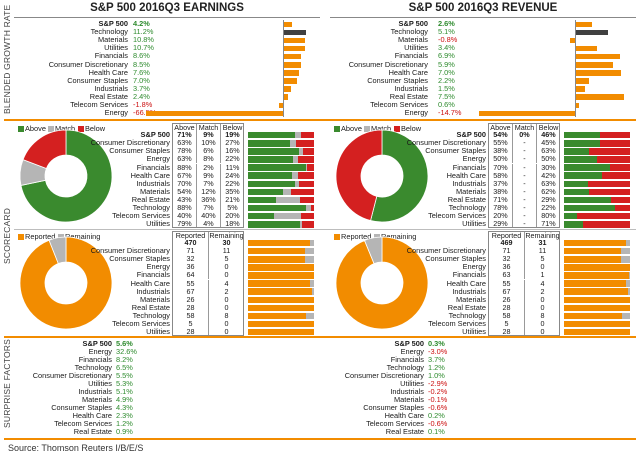 The image size is (640, 461). Describe the element at coordinates (208, 224) in the screenshot. I see `table-cell: 4%` at that location.